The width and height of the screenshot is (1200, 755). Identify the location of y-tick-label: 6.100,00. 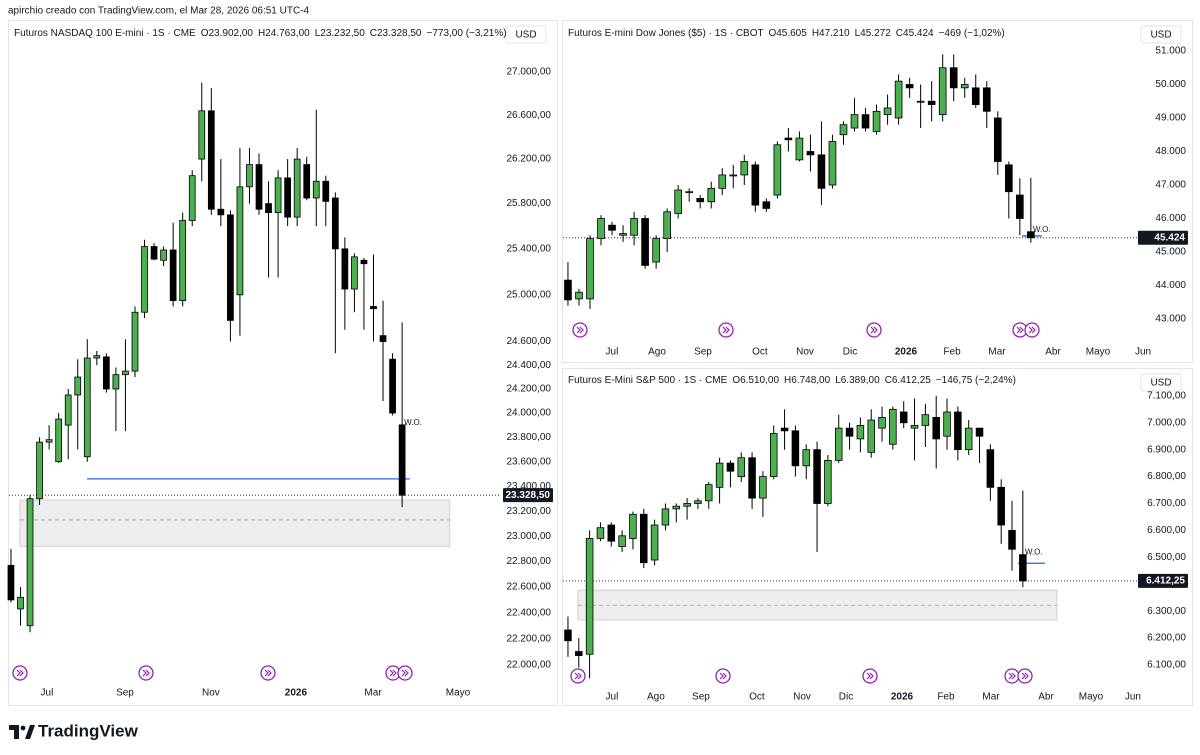
(1166, 665).